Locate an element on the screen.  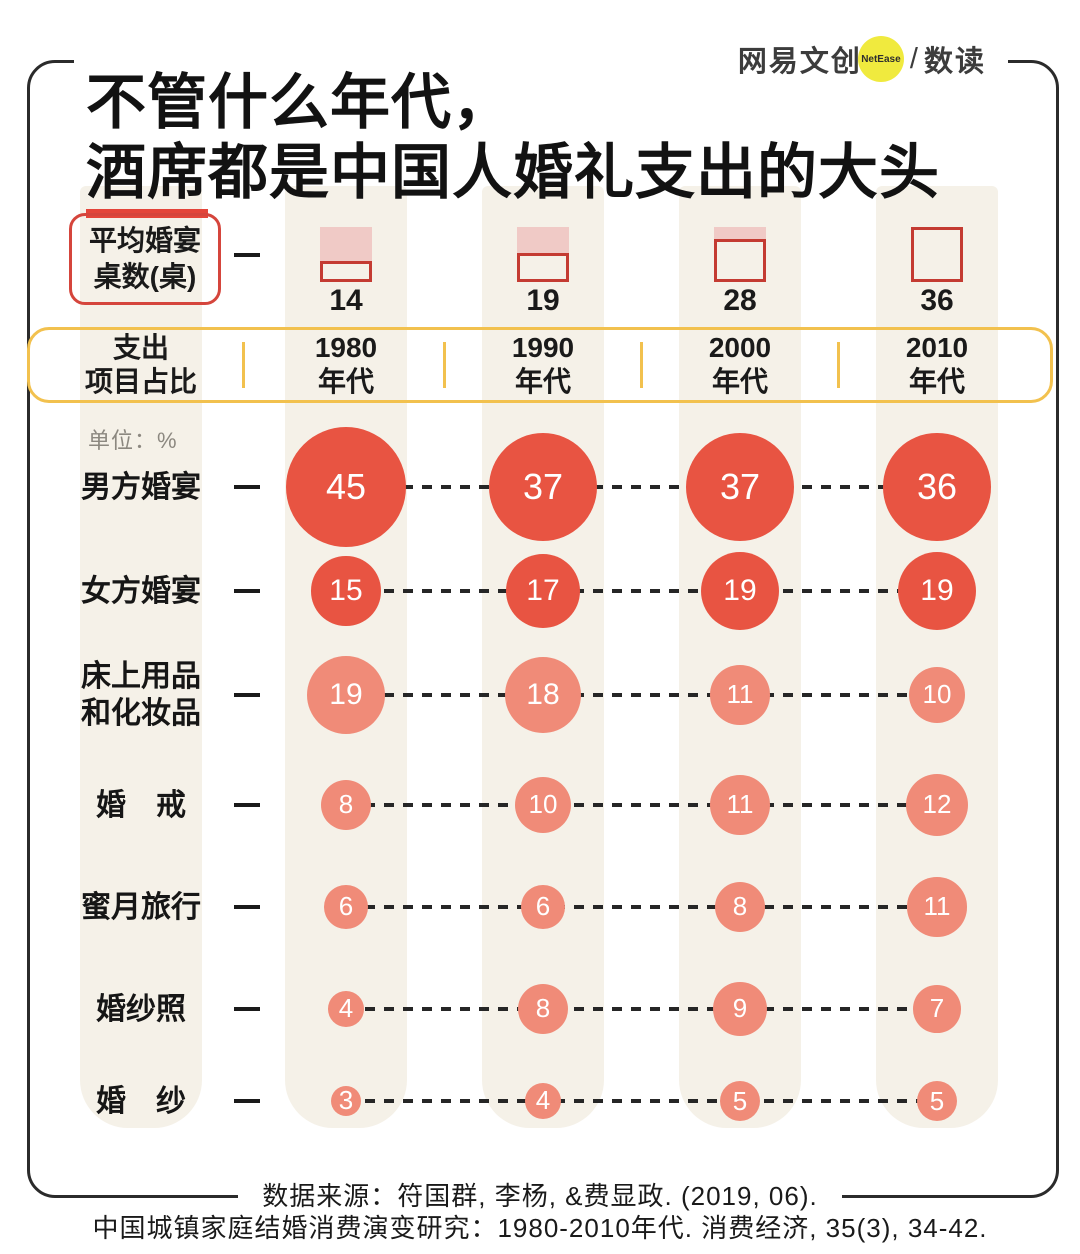
bubble-婚戒-2010年代: 12 is located at coordinates (937, 805).